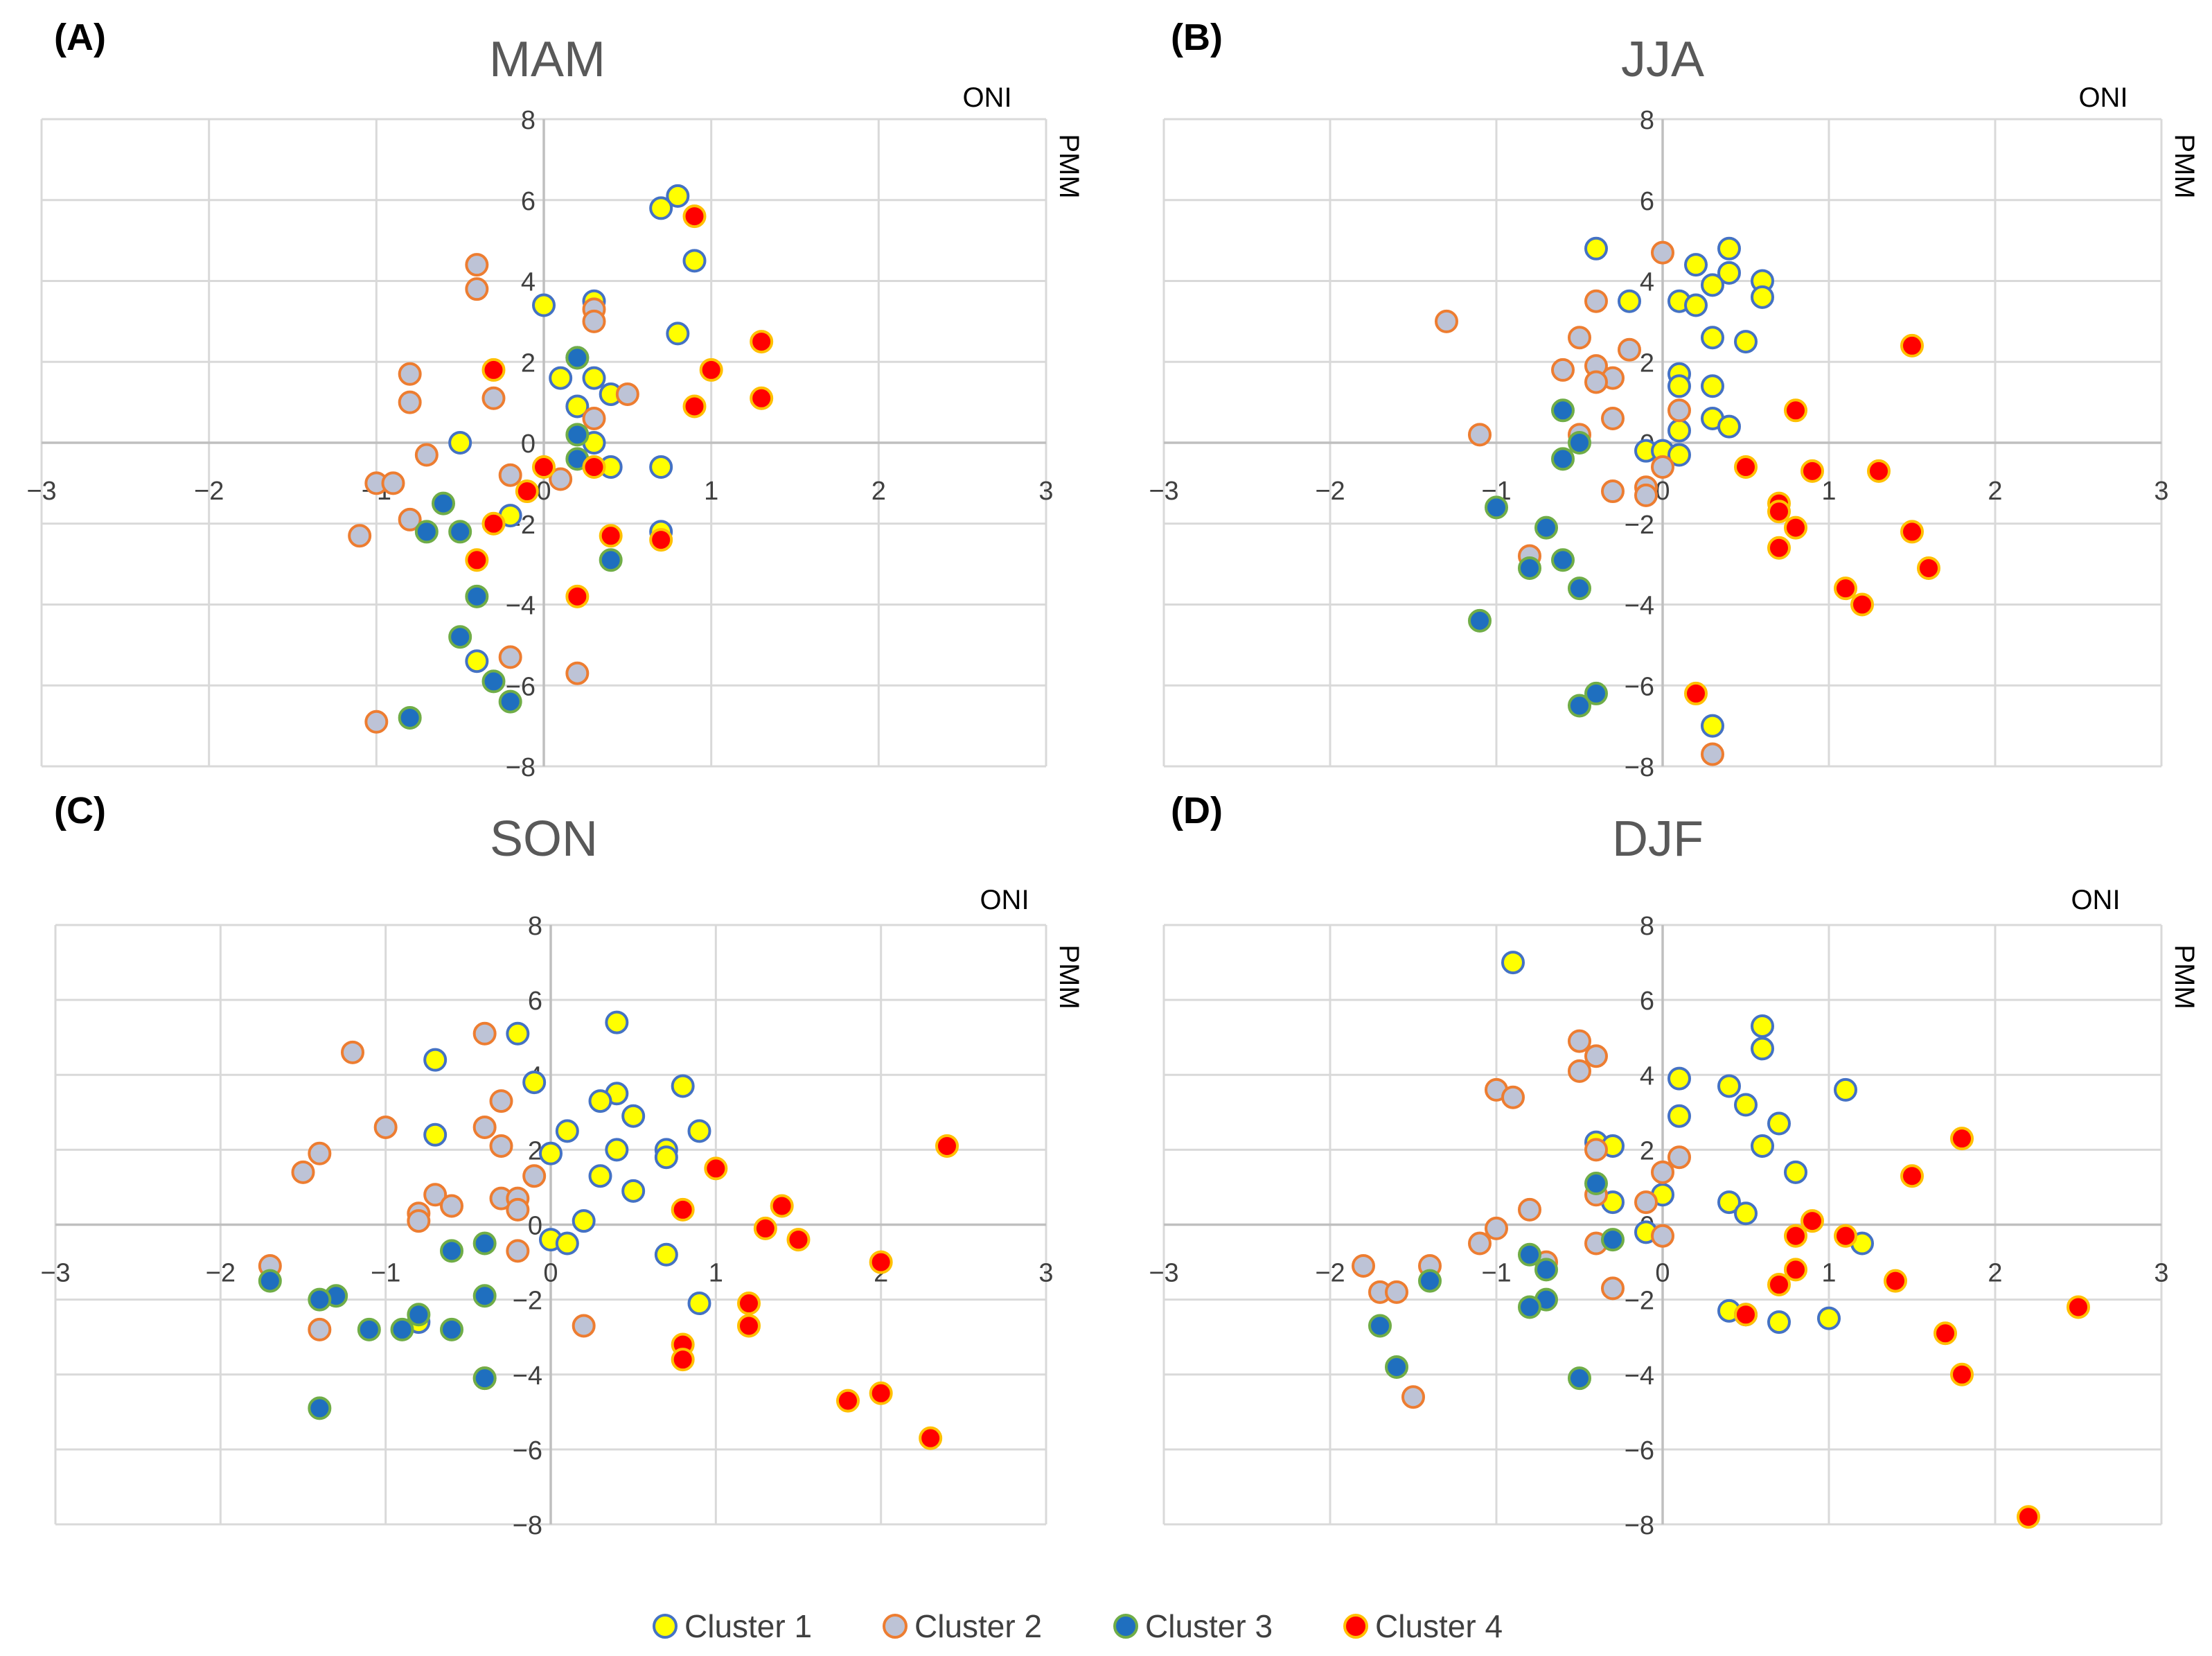 The width and height of the screenshot is (2212, 1656). What do you see at coordinates (733, 1626) in the screenshot?
I see `legend-item: Cluster 1` at bounding box center [733, 1626].